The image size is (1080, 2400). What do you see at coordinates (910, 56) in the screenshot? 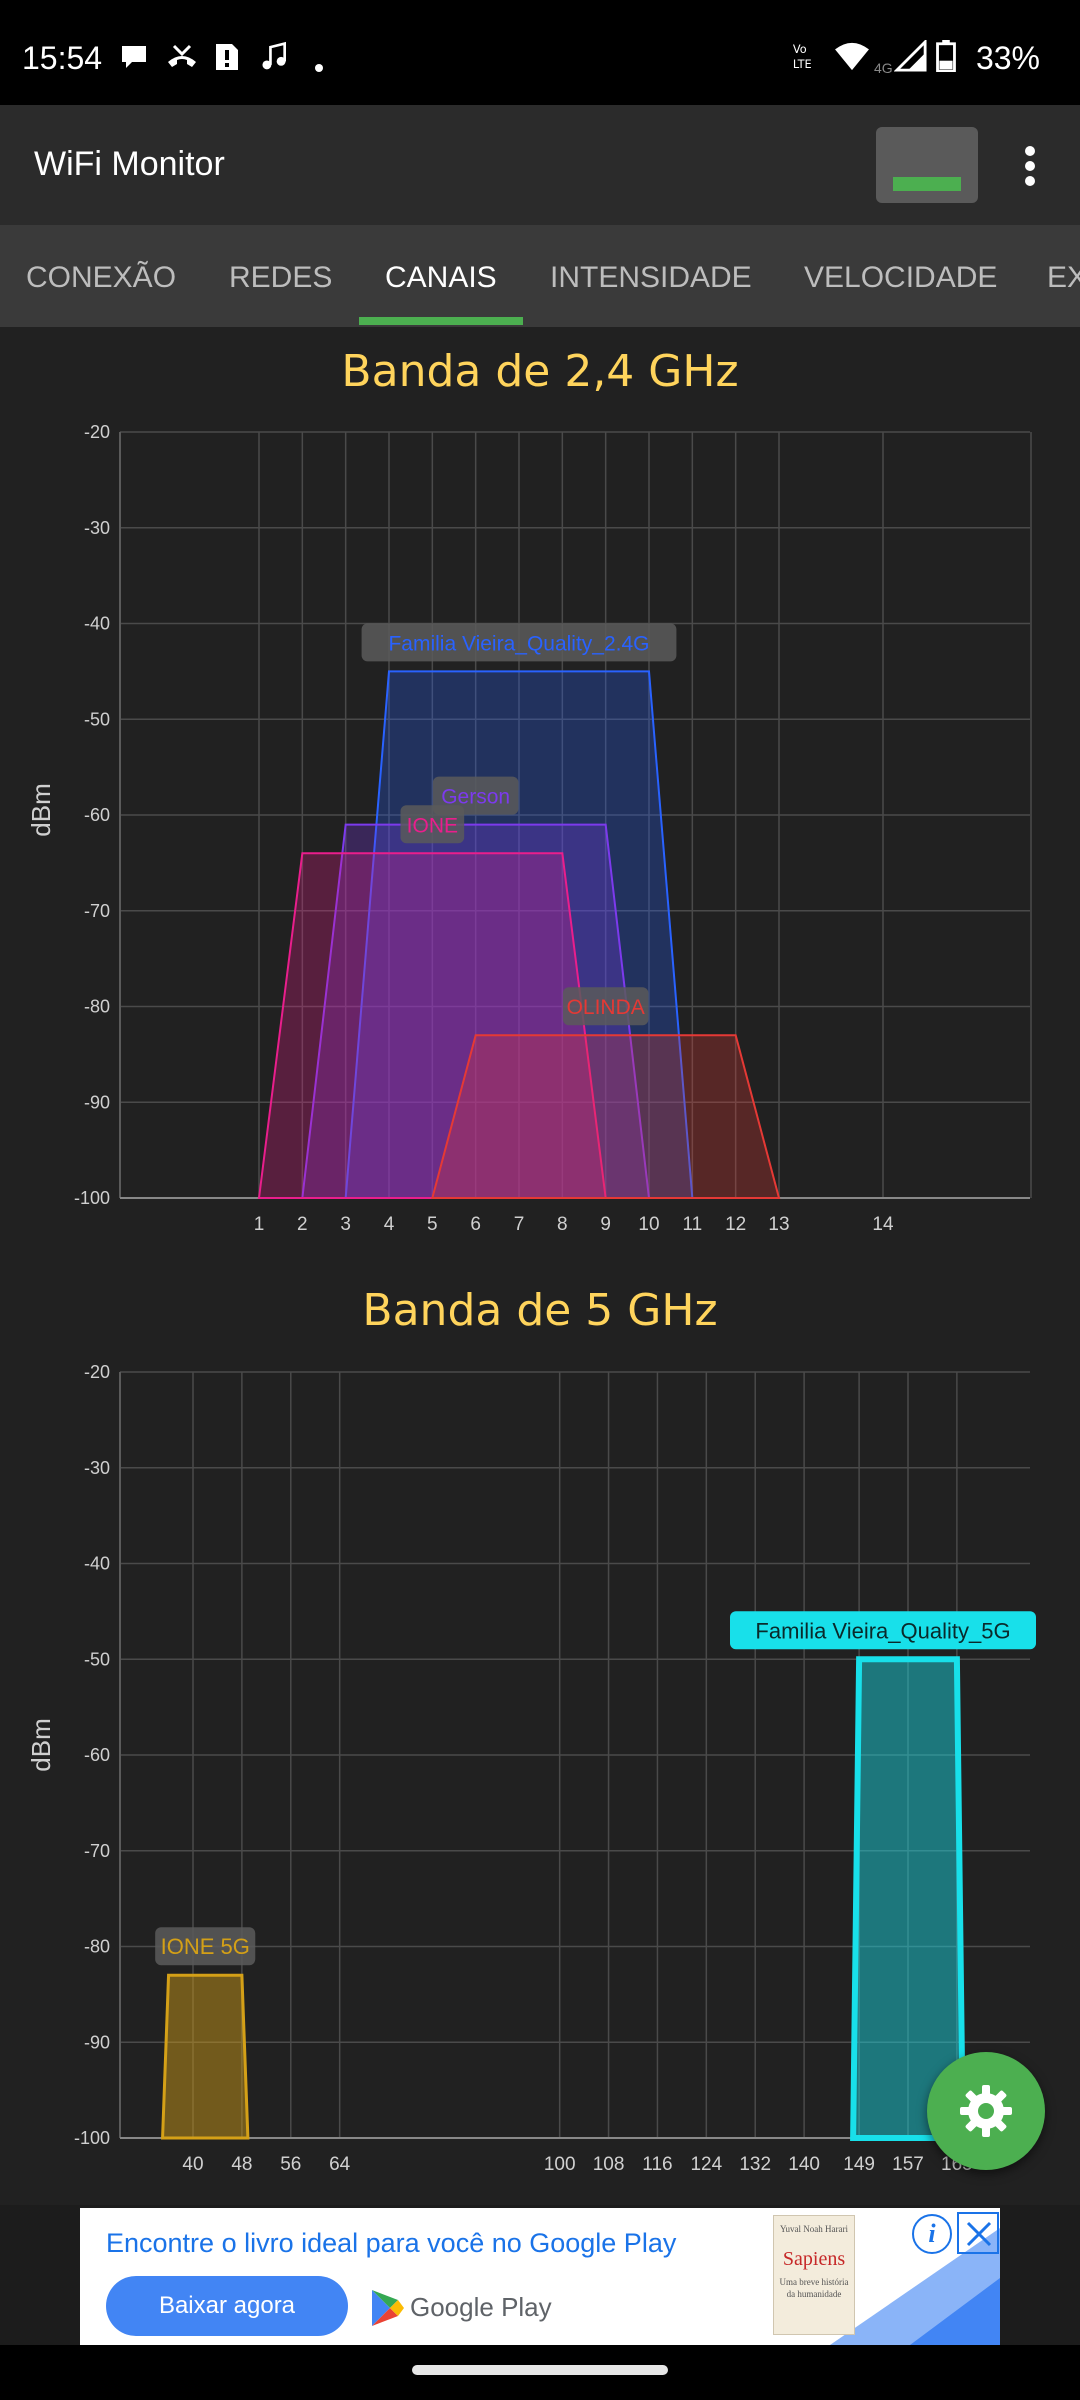
I see `signal-icon` at bounding box center [910, 56].